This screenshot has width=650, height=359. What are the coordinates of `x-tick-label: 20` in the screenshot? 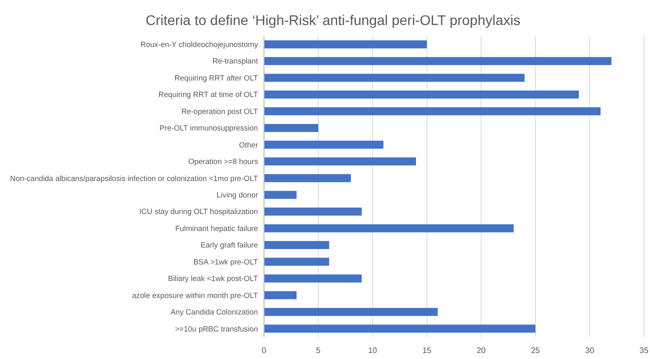 It's located at (481, 350).